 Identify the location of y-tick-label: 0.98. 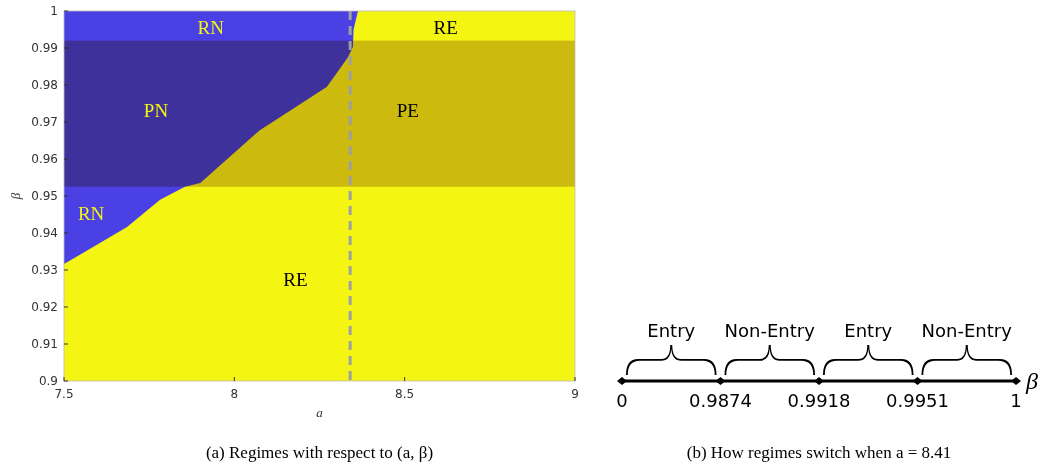
(44, 85).